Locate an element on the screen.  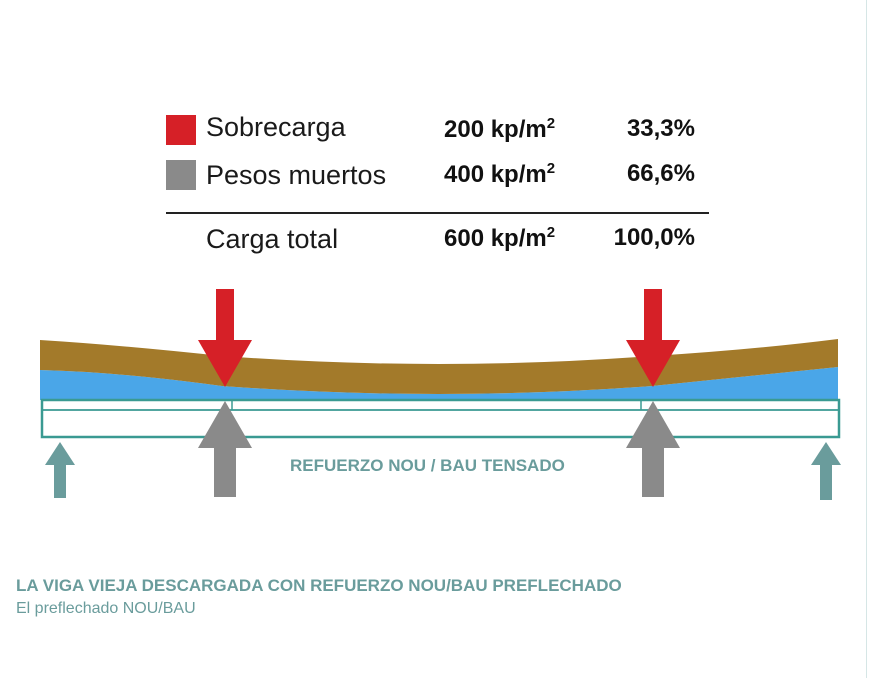
total-percent: 100,0% is located at coordinates (654, 237).